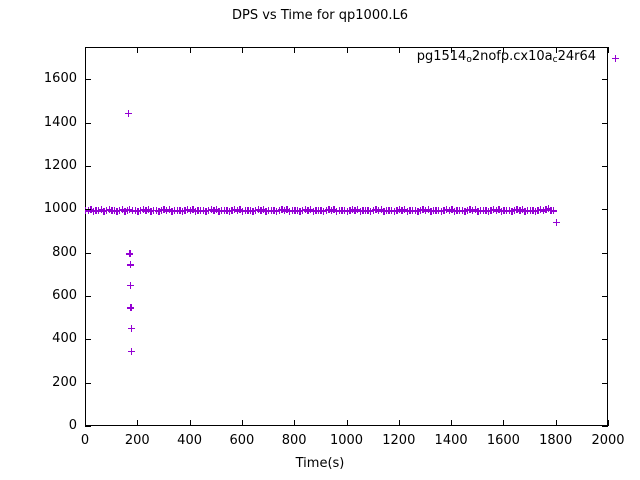  I want to click on x-axis-tick-label: 1000, so click(346, 440).